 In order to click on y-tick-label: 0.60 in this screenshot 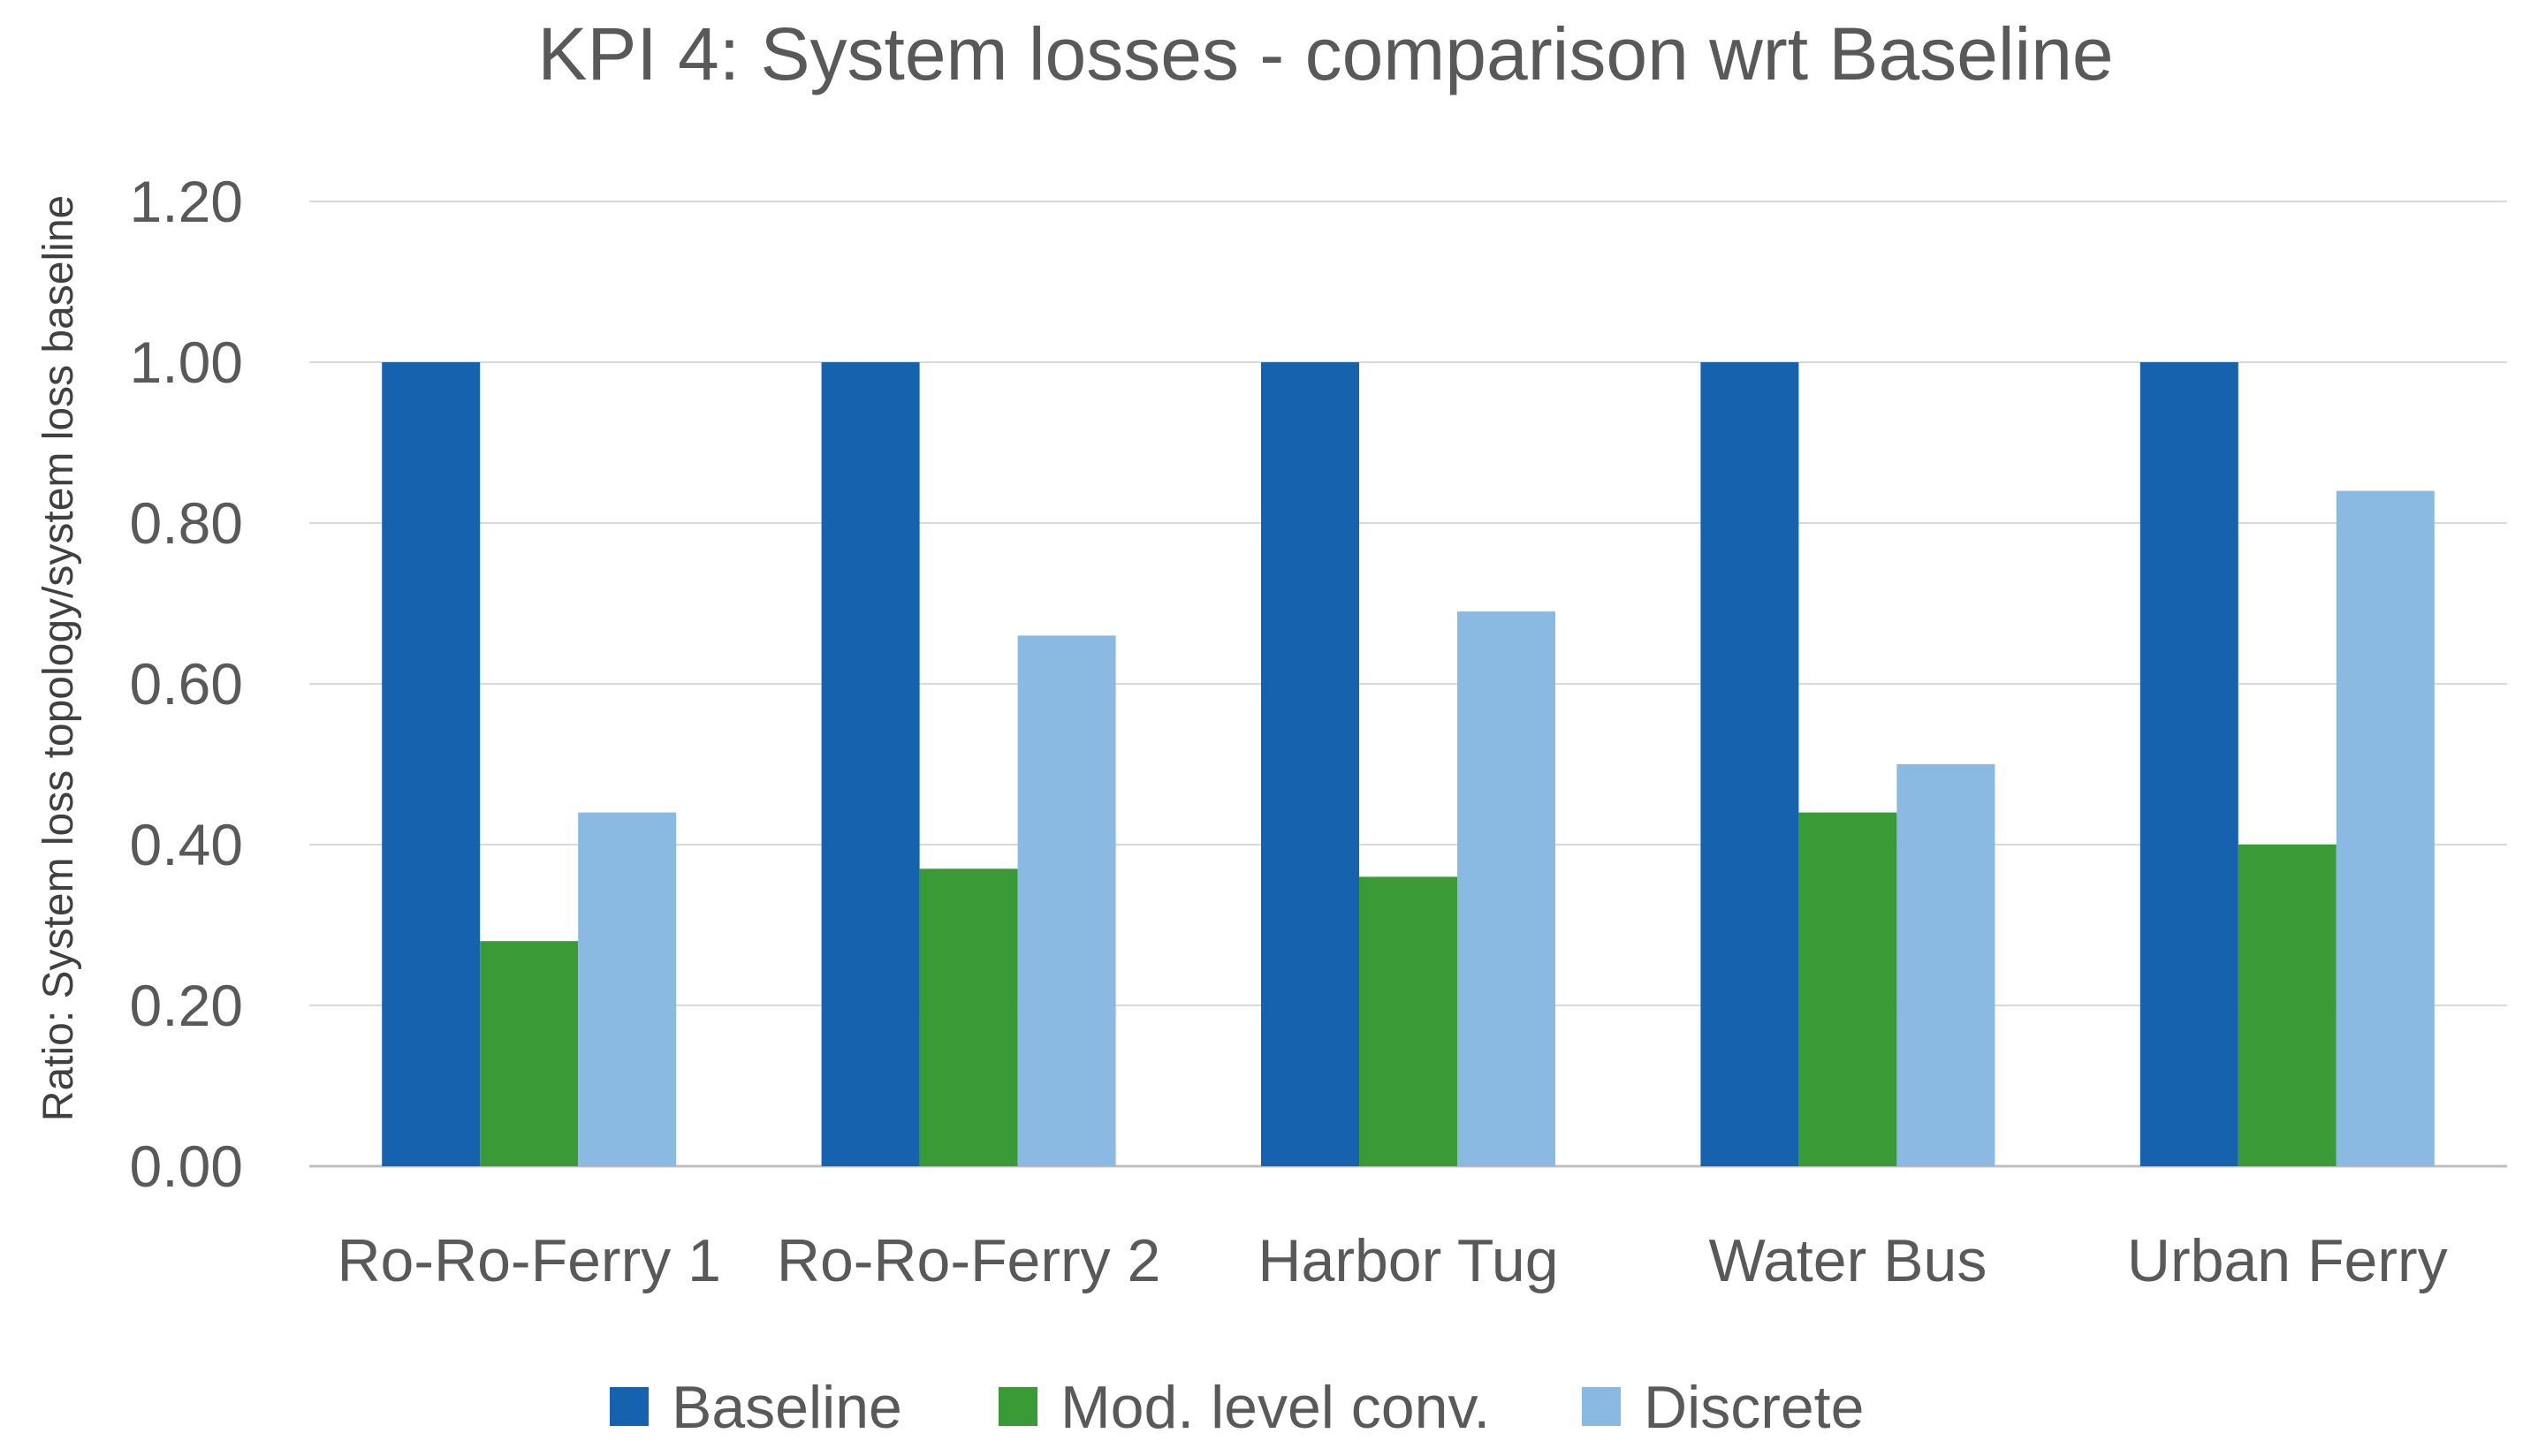, I will do `click(186, 684)`.